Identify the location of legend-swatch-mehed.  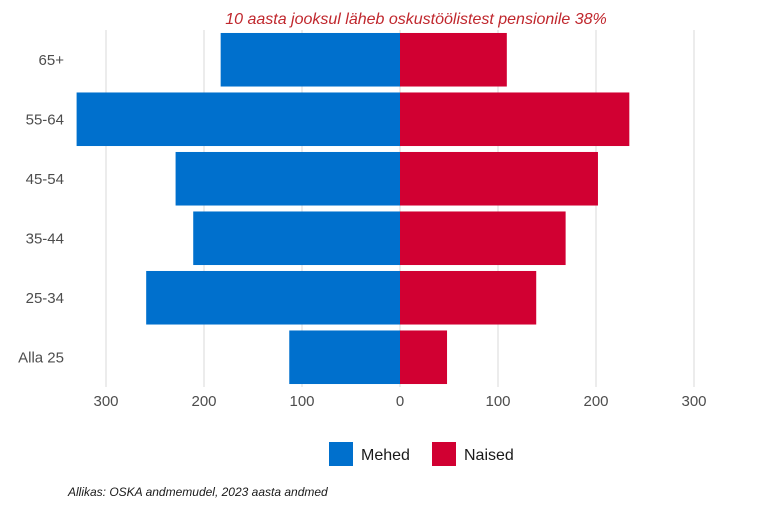
(341, 454).